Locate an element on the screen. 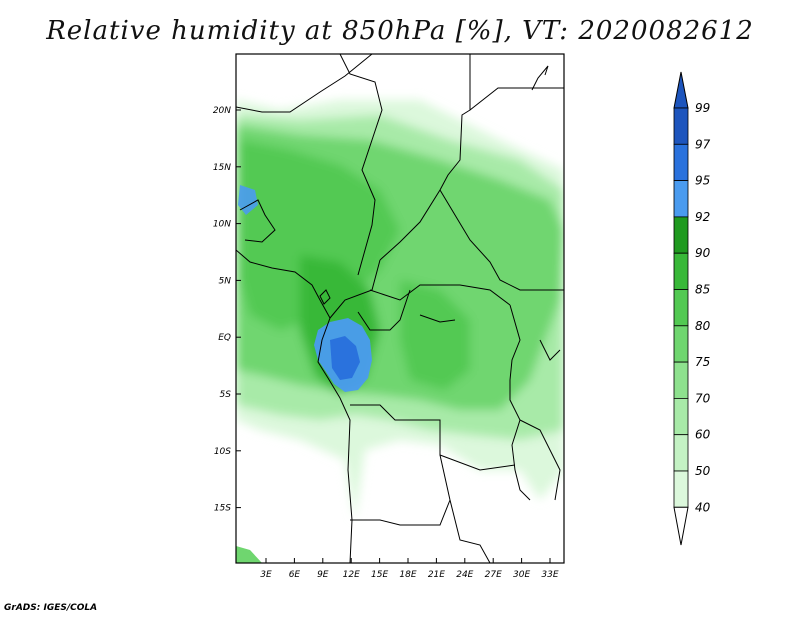  lon-tick-label: 33E is located at coordinates (549, 575).